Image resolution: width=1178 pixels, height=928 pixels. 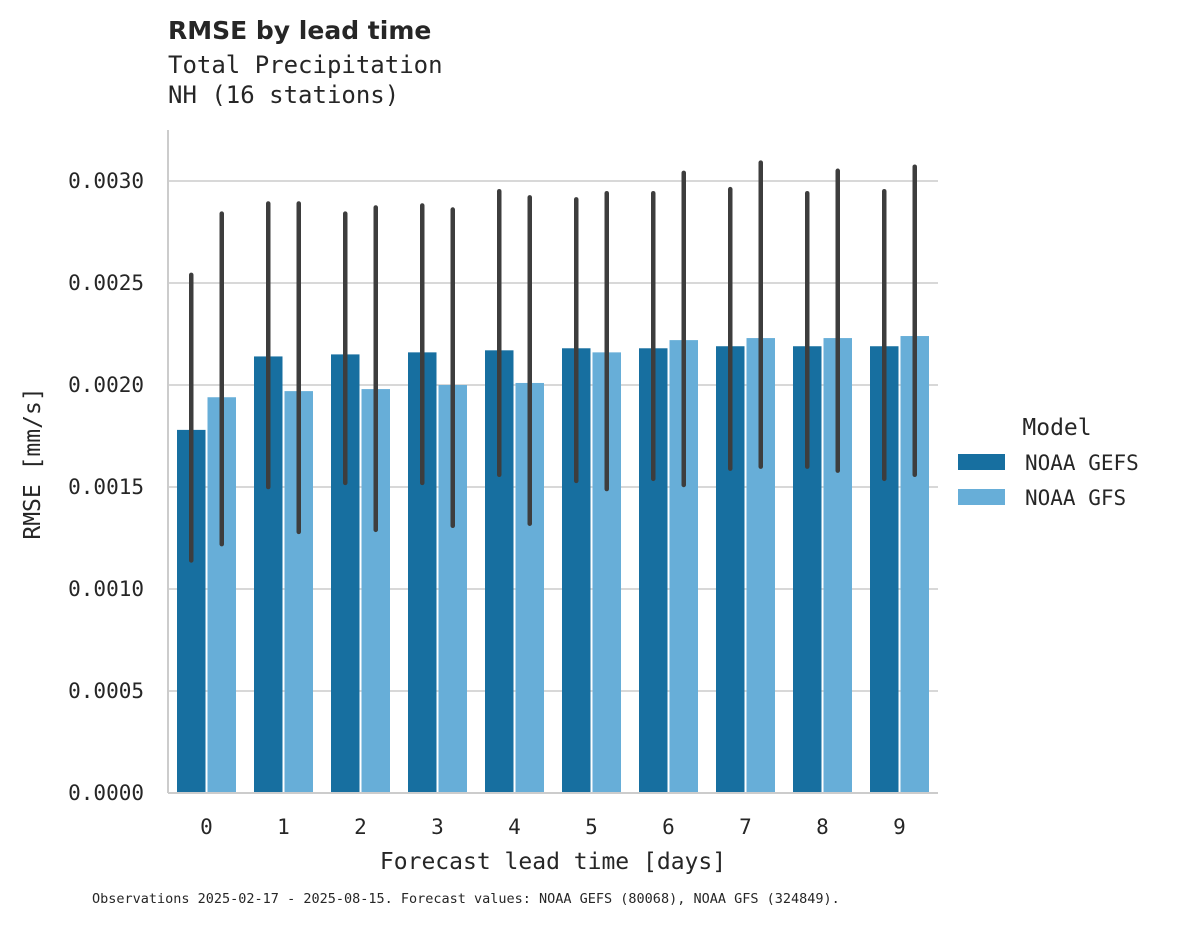 I want to click on x-tick-label: 6, so click(x=668, y=827).